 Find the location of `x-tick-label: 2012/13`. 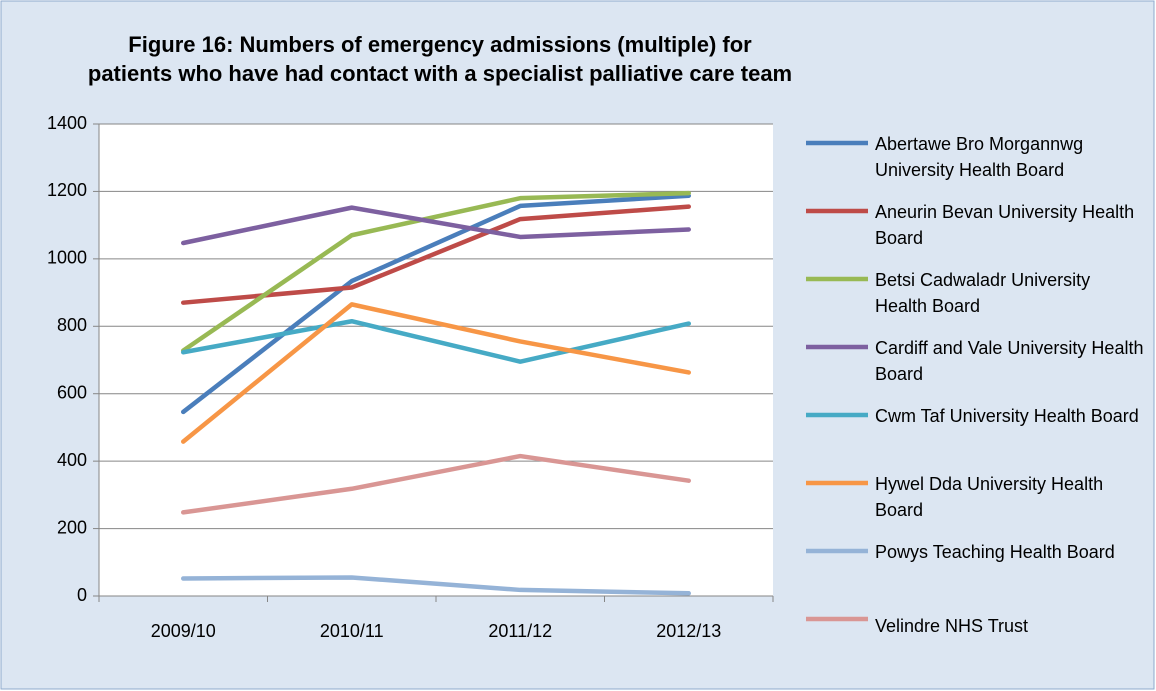

x-tick-label: 2012/13 is located at coordinates (688, 631).